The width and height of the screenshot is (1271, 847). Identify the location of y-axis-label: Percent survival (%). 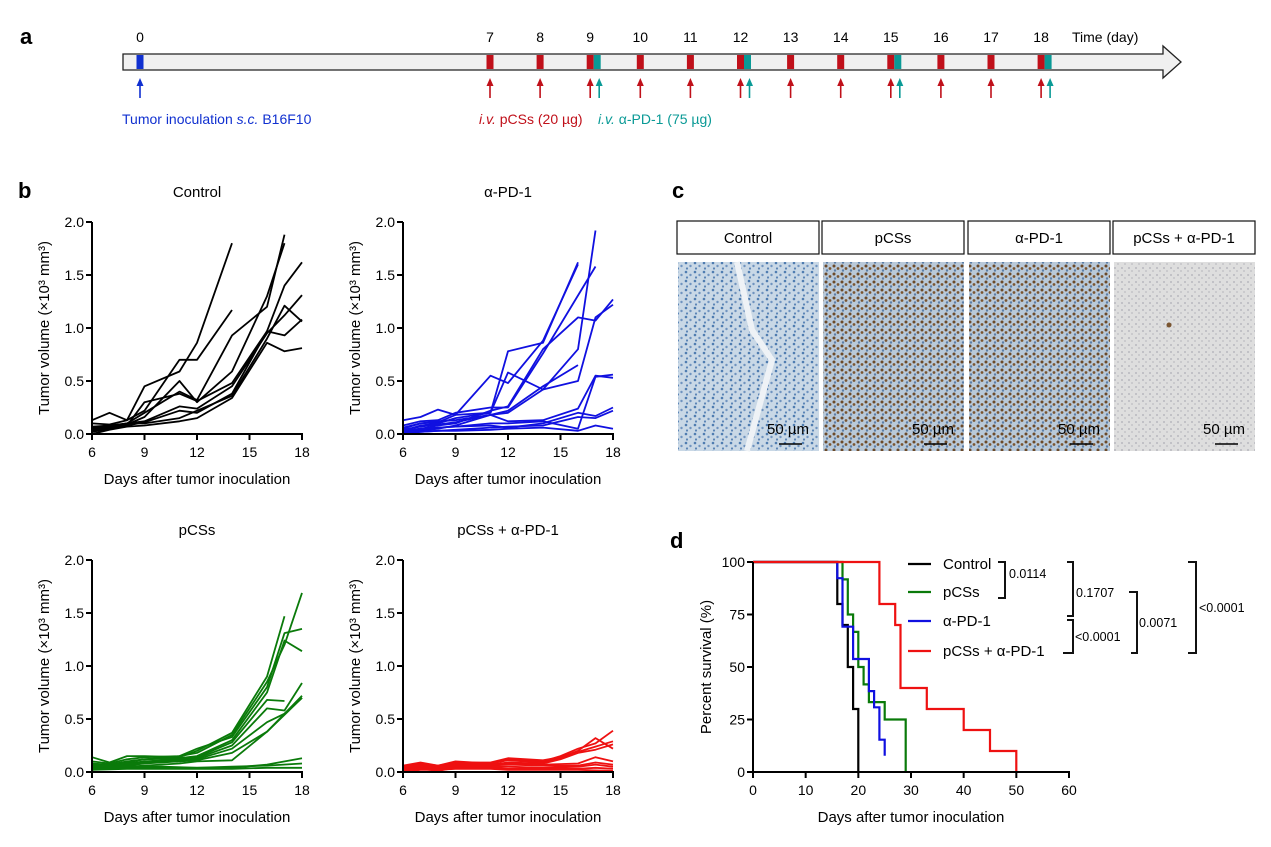
(706, 667).